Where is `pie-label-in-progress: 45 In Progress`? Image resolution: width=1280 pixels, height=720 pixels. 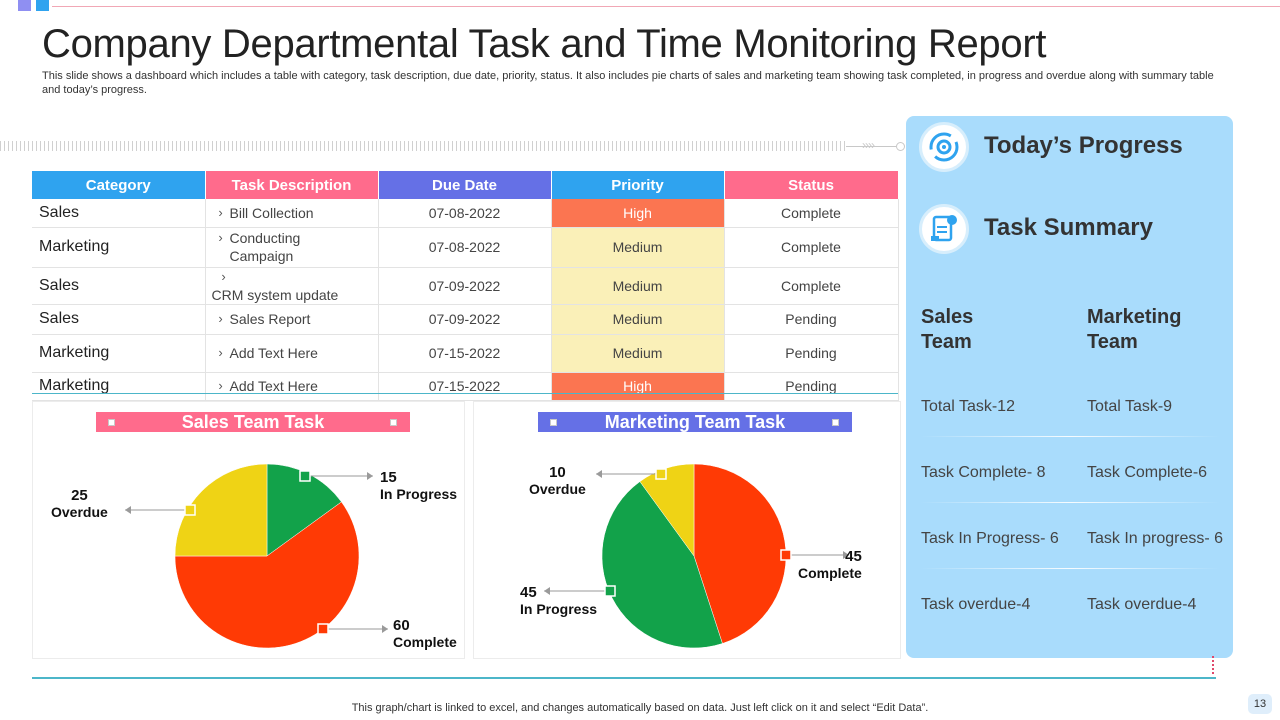
pie-label-in-progress: 45 In Progress is located at coordinates (558, 601).